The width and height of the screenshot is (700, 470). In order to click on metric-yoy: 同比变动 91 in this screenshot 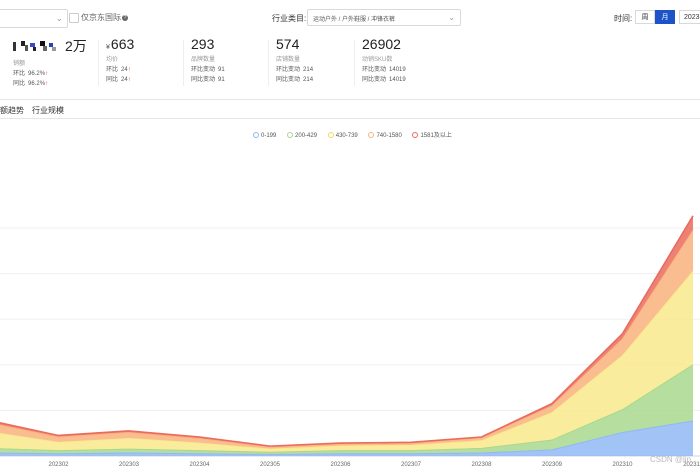, I will do `click(208, 80)`.